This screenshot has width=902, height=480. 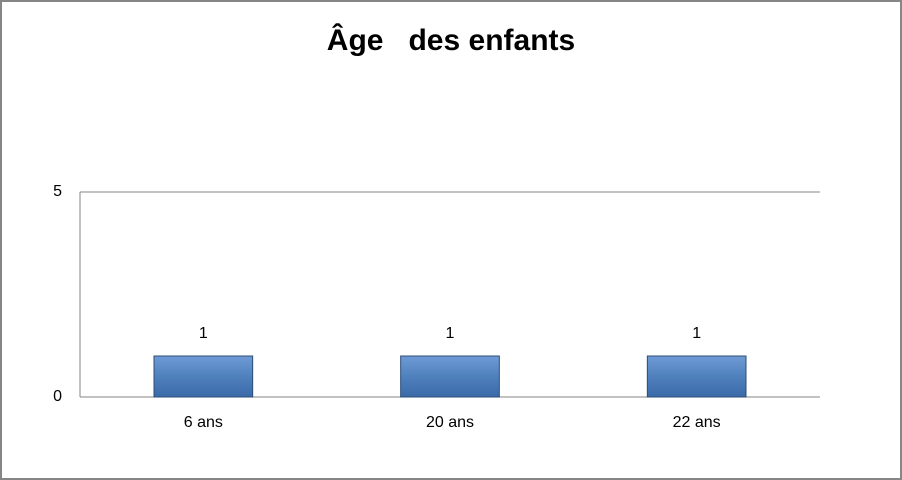 I want to click on x-tick-label: 20 ans, so click(x=450, y=422).